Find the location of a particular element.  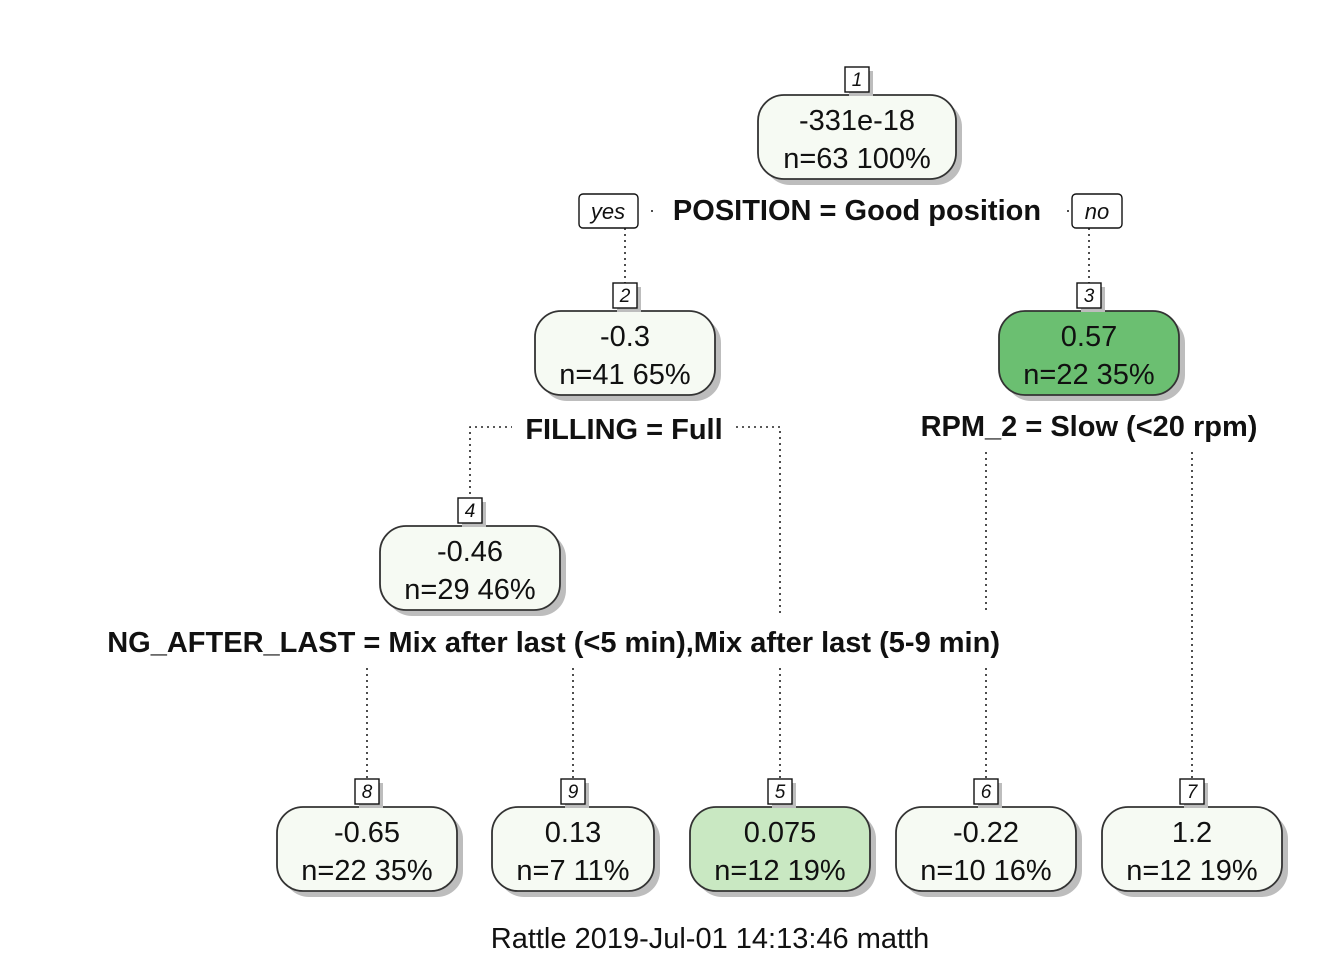

node-number: 2 is located at coordinates (625, 296).